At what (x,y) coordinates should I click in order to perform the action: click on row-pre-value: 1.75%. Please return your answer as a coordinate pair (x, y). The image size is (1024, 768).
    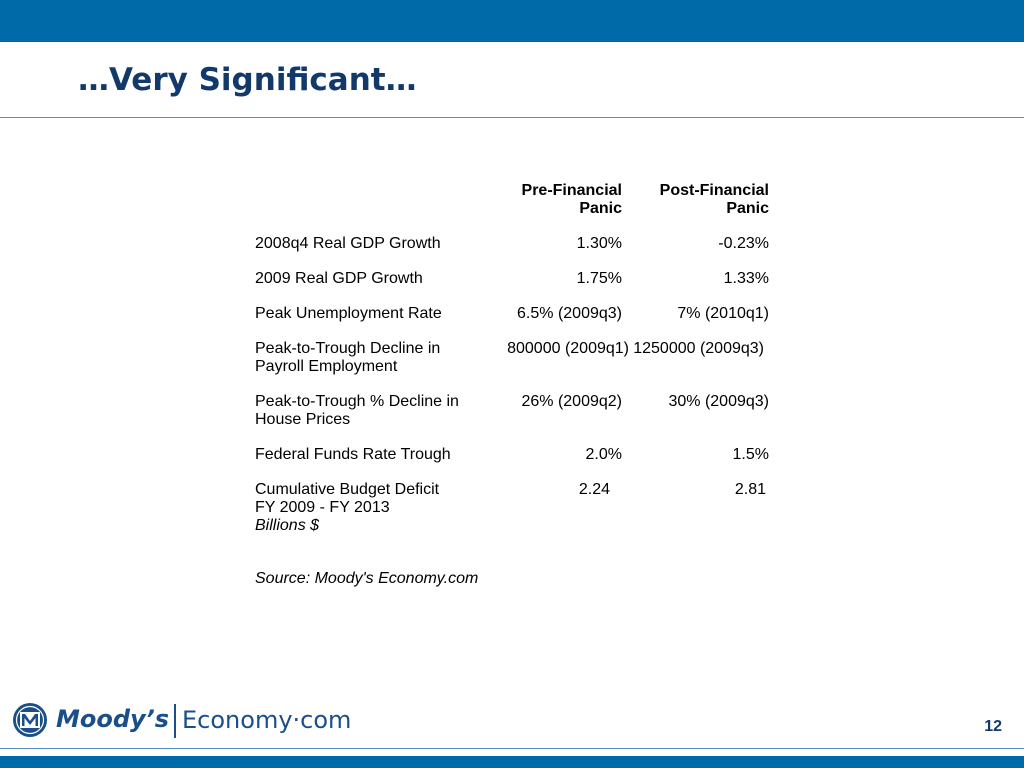
    Looking at the image, I should click on (599, 278).